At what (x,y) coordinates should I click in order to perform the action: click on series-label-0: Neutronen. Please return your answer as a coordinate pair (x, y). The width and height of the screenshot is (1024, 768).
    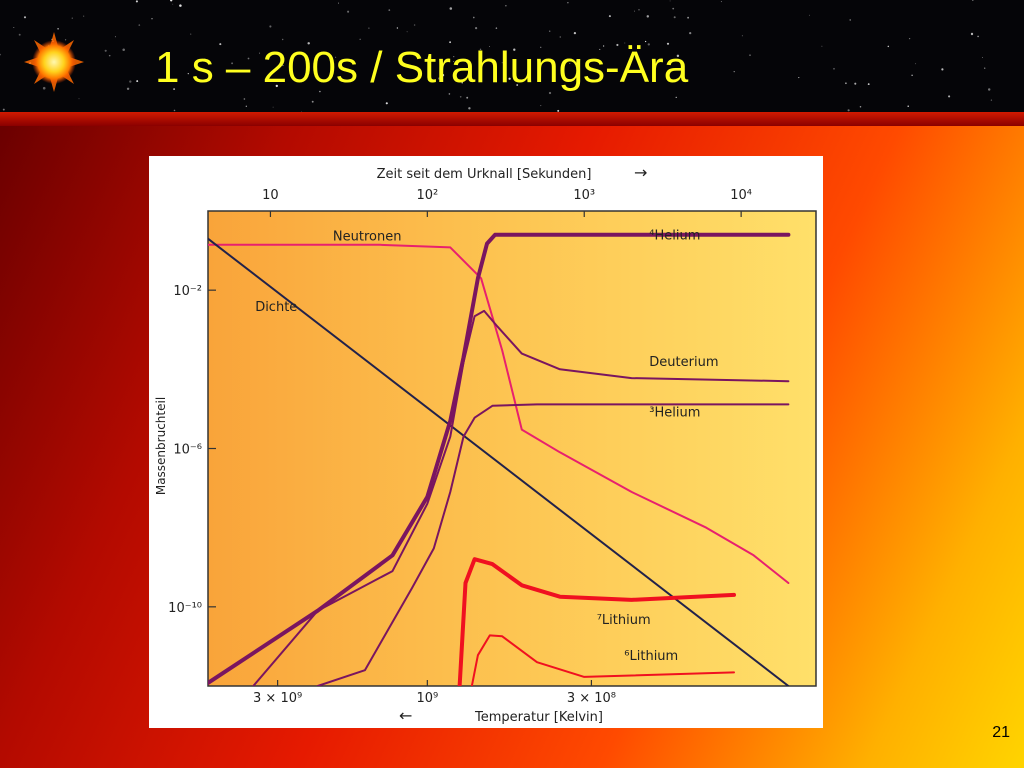
    Looking at the image, I should click on (367, 237).